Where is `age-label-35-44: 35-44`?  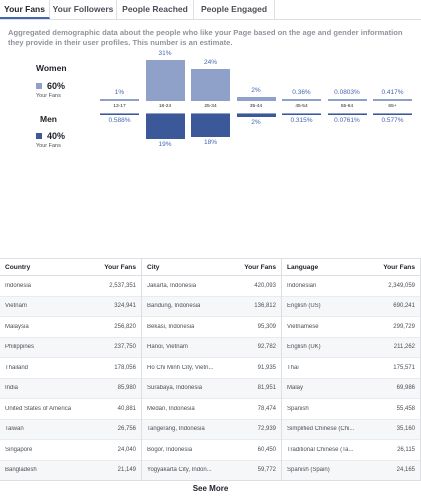 age-label-35-44: 35-44 is located at coordinates (256, 106).